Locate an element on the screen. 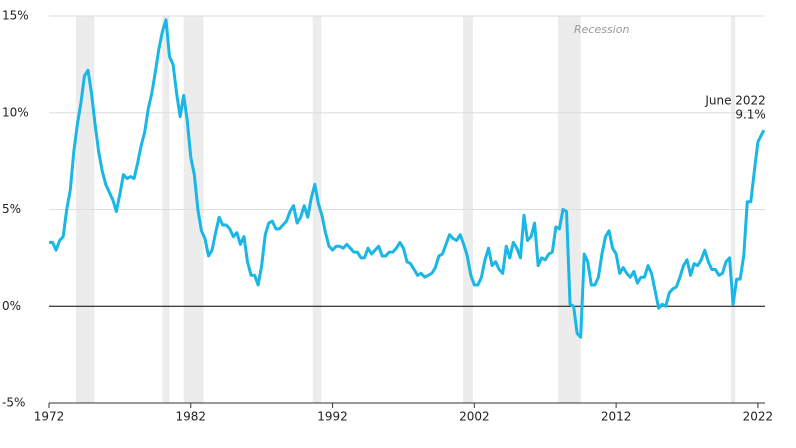 This screenshot has height=448, width=796. y-tick-label: -5% is located at coordinates (13, 403).